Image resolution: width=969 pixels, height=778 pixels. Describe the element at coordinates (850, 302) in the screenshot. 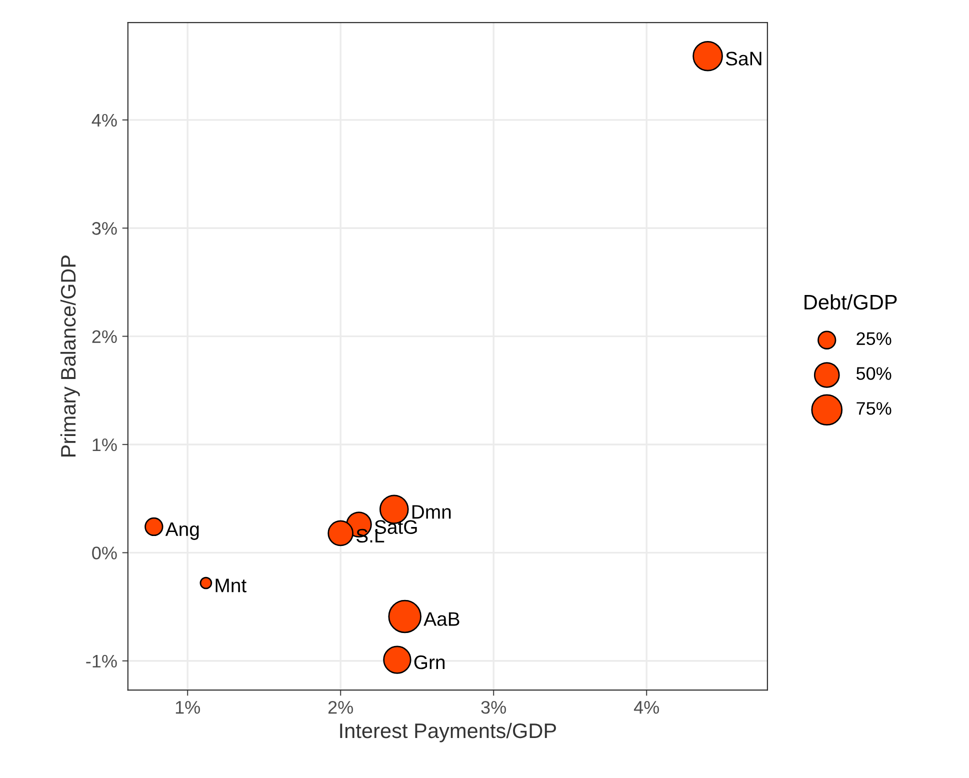

I see `legend-title: Debt/GDP` at that location.